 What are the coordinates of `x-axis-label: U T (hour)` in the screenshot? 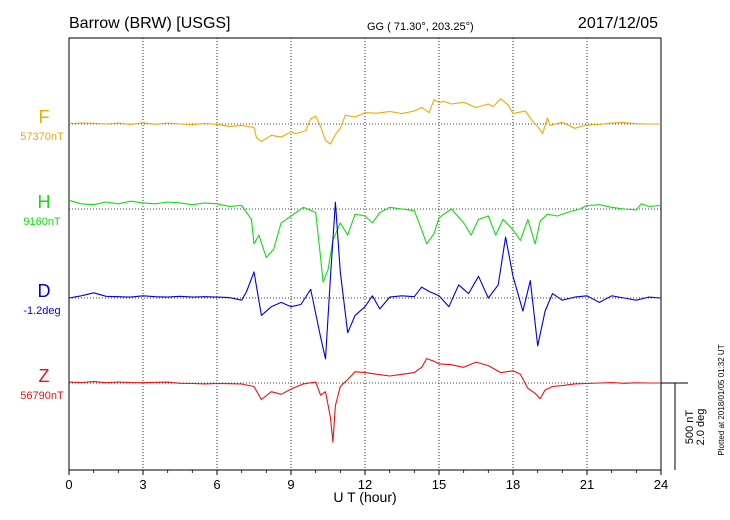 It's located at (364, 497).